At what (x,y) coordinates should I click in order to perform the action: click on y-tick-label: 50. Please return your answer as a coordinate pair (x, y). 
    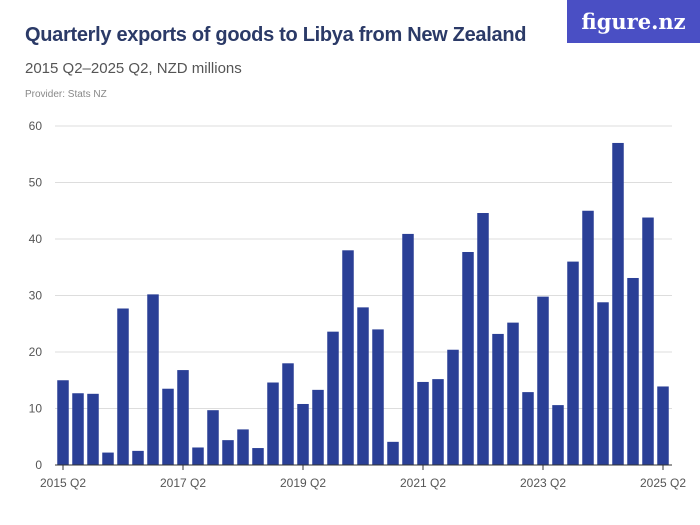
    Looking at the image, I should click on (36, 183).